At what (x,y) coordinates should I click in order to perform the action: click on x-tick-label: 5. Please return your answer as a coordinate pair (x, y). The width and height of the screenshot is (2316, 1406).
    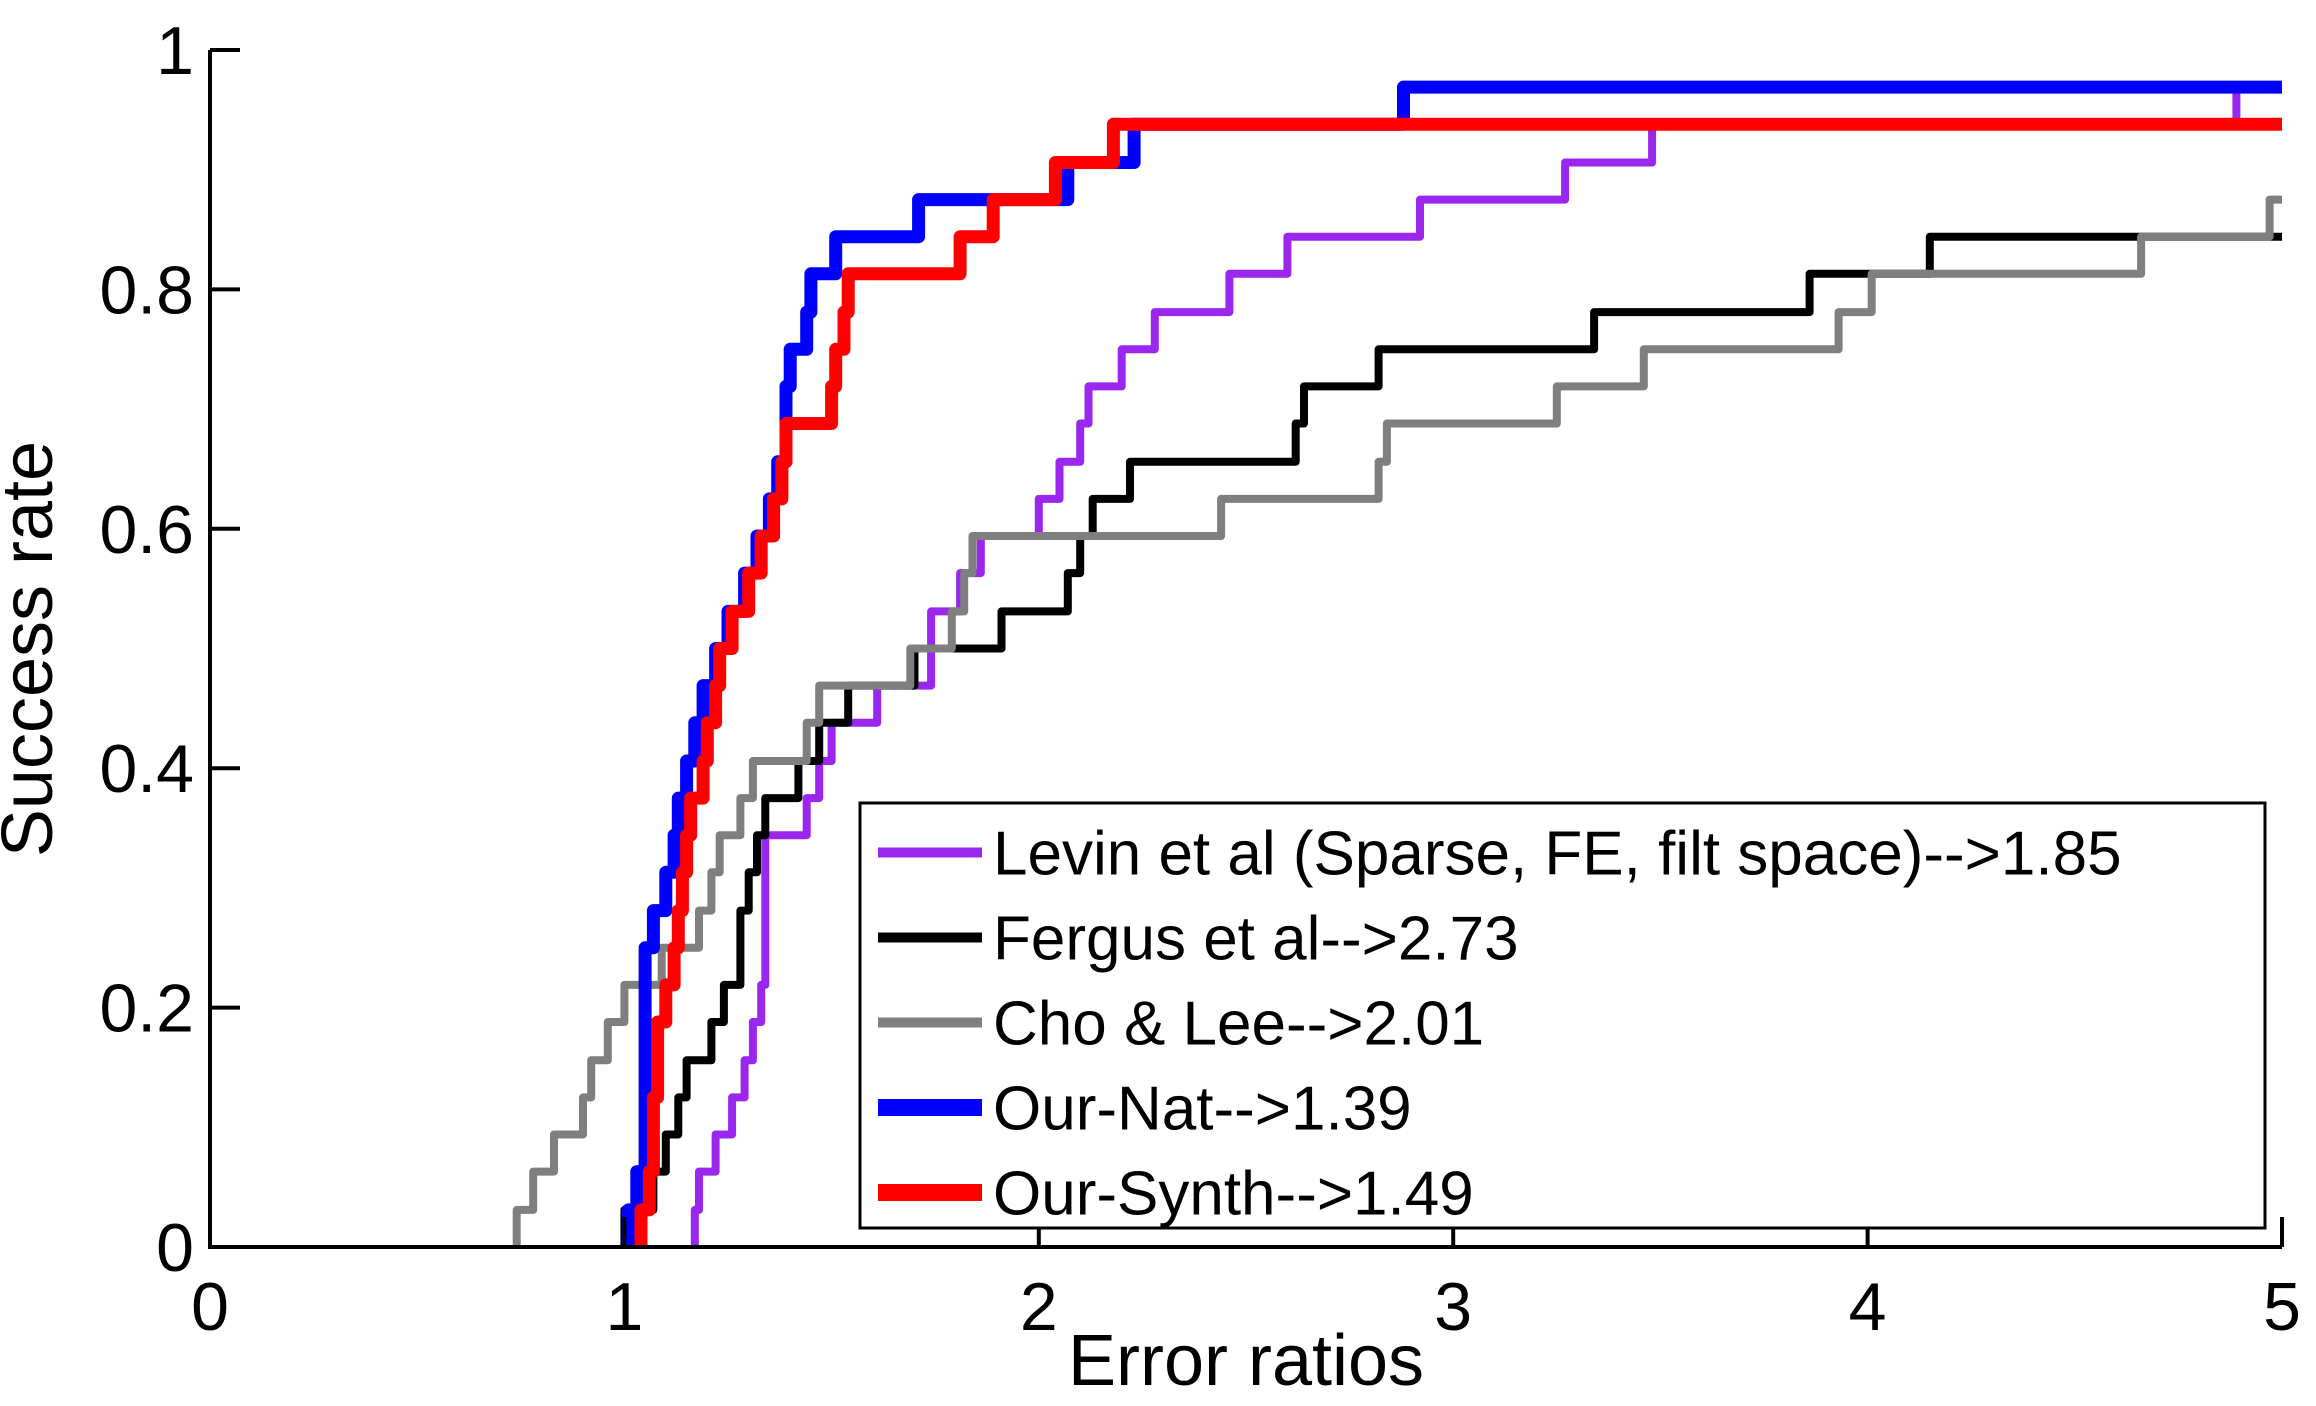
    Looking at the image, I should click on (2282, 1307).